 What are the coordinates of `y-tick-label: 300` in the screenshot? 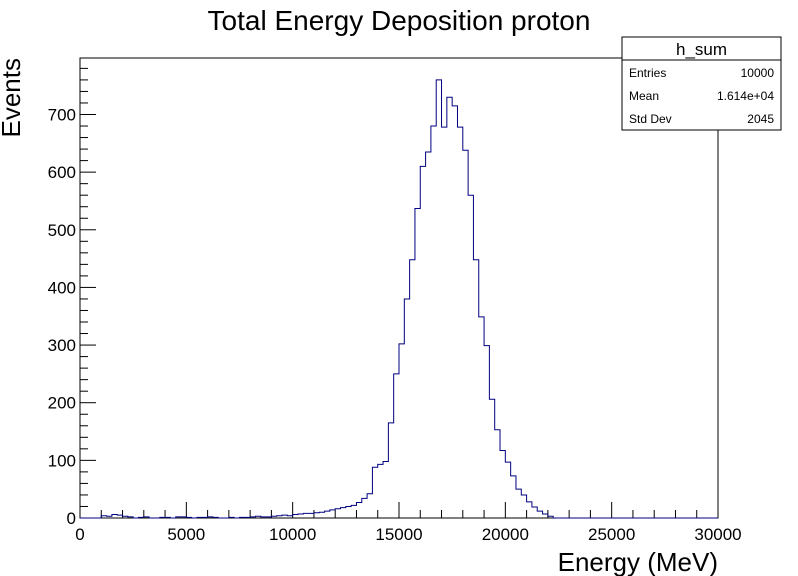 It's located at (62, 345).